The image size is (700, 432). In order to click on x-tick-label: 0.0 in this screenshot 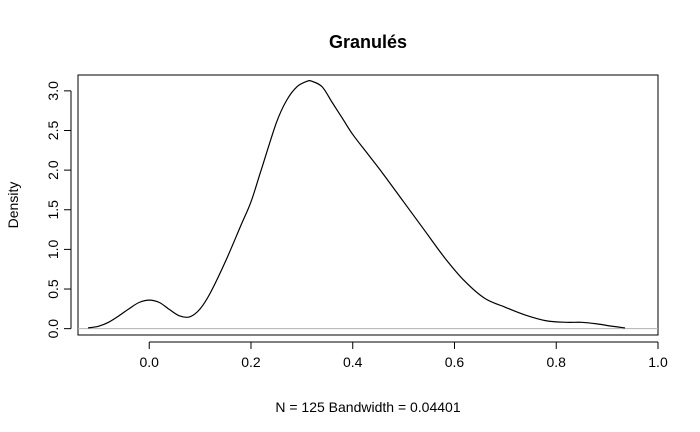, I will do `click(149, 362)`.